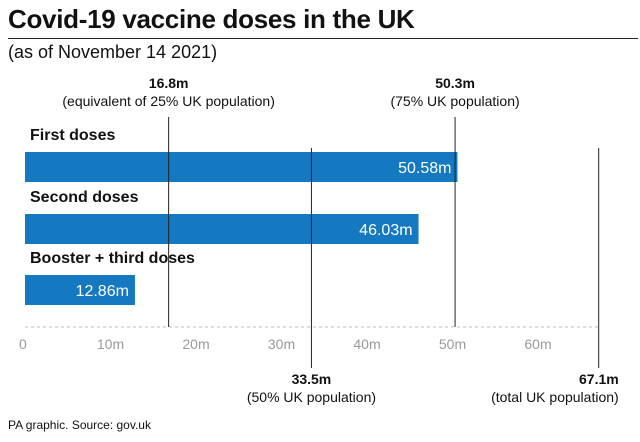  What do you see at coordinates (211, 19) in the screenshot?
I see `chart-title: Covid-19 vaccine doses in the UK` at bounding box center [211, 19].